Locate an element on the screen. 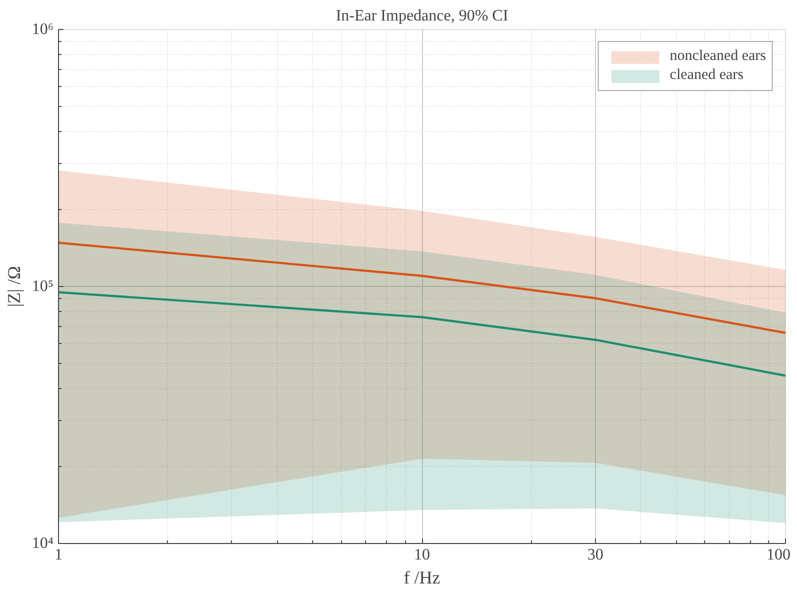 The image size is (797, 598). x-tick-label: 10 is located at coordinates (422, 555).